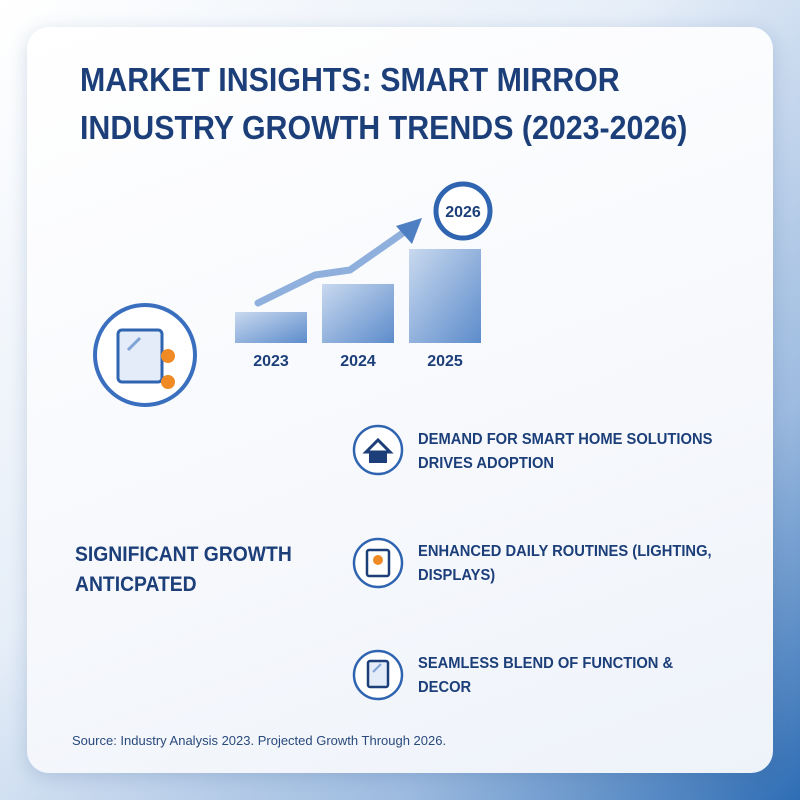  I want to click on year-label: 2025, so click(445, 361).